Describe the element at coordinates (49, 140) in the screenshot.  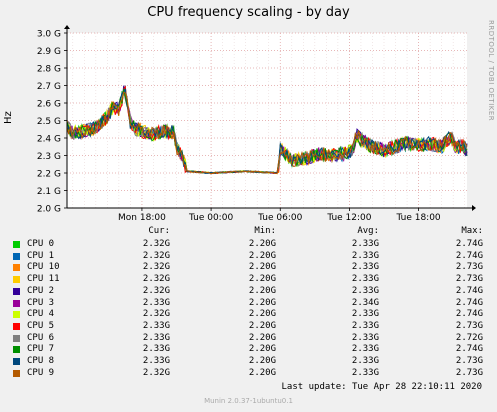
I see `y-tick-label: 2.4 G` at that location.